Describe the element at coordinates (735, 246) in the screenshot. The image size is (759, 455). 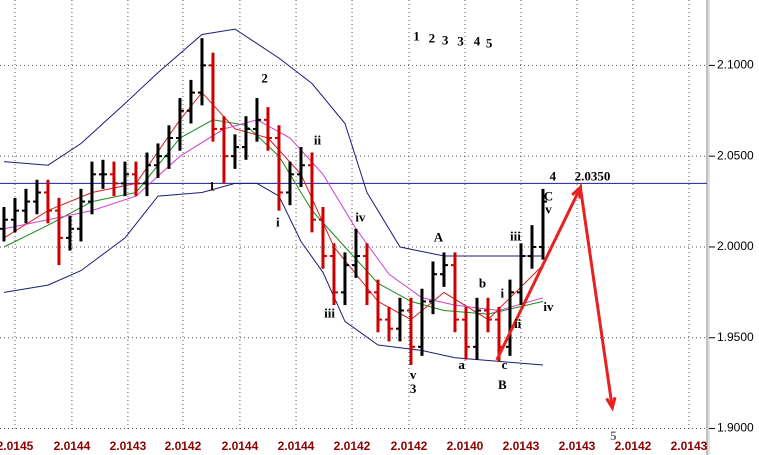
I see `y-tick-label: 2.0000` at that location.